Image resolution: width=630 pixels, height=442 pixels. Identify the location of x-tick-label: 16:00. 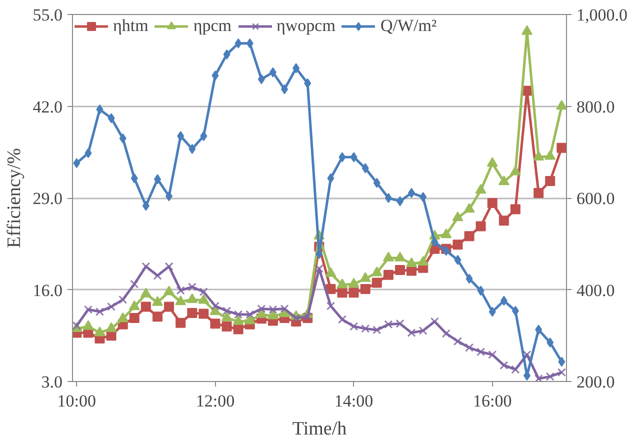
(492, 401).